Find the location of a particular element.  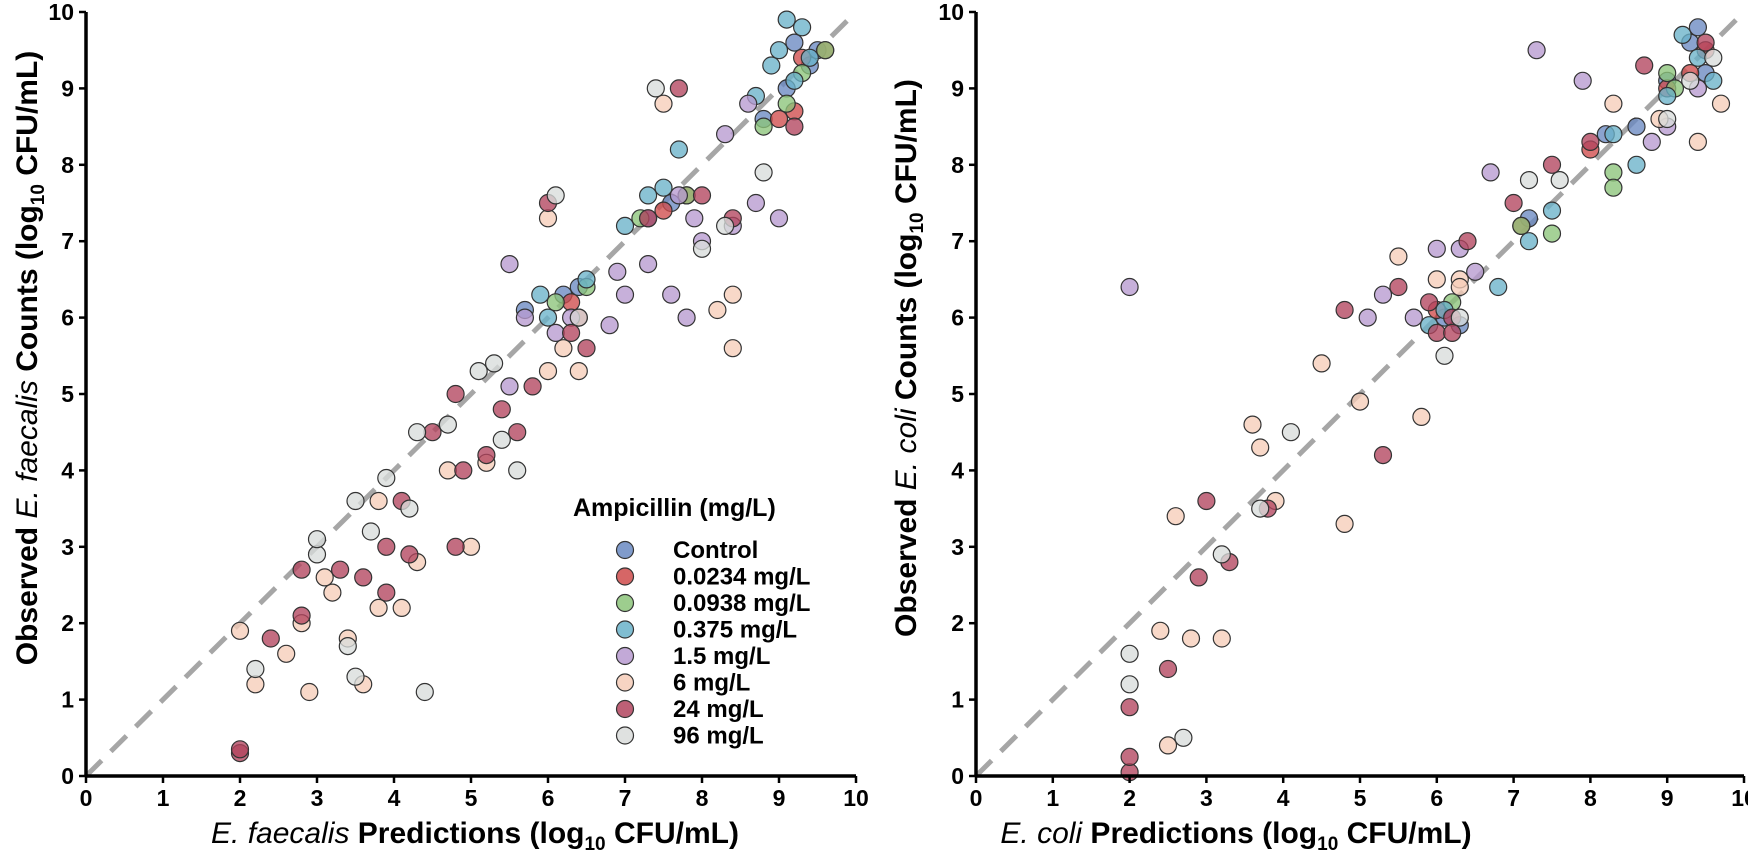

x-tick-label: 6 is located at coordinates (548, 798).